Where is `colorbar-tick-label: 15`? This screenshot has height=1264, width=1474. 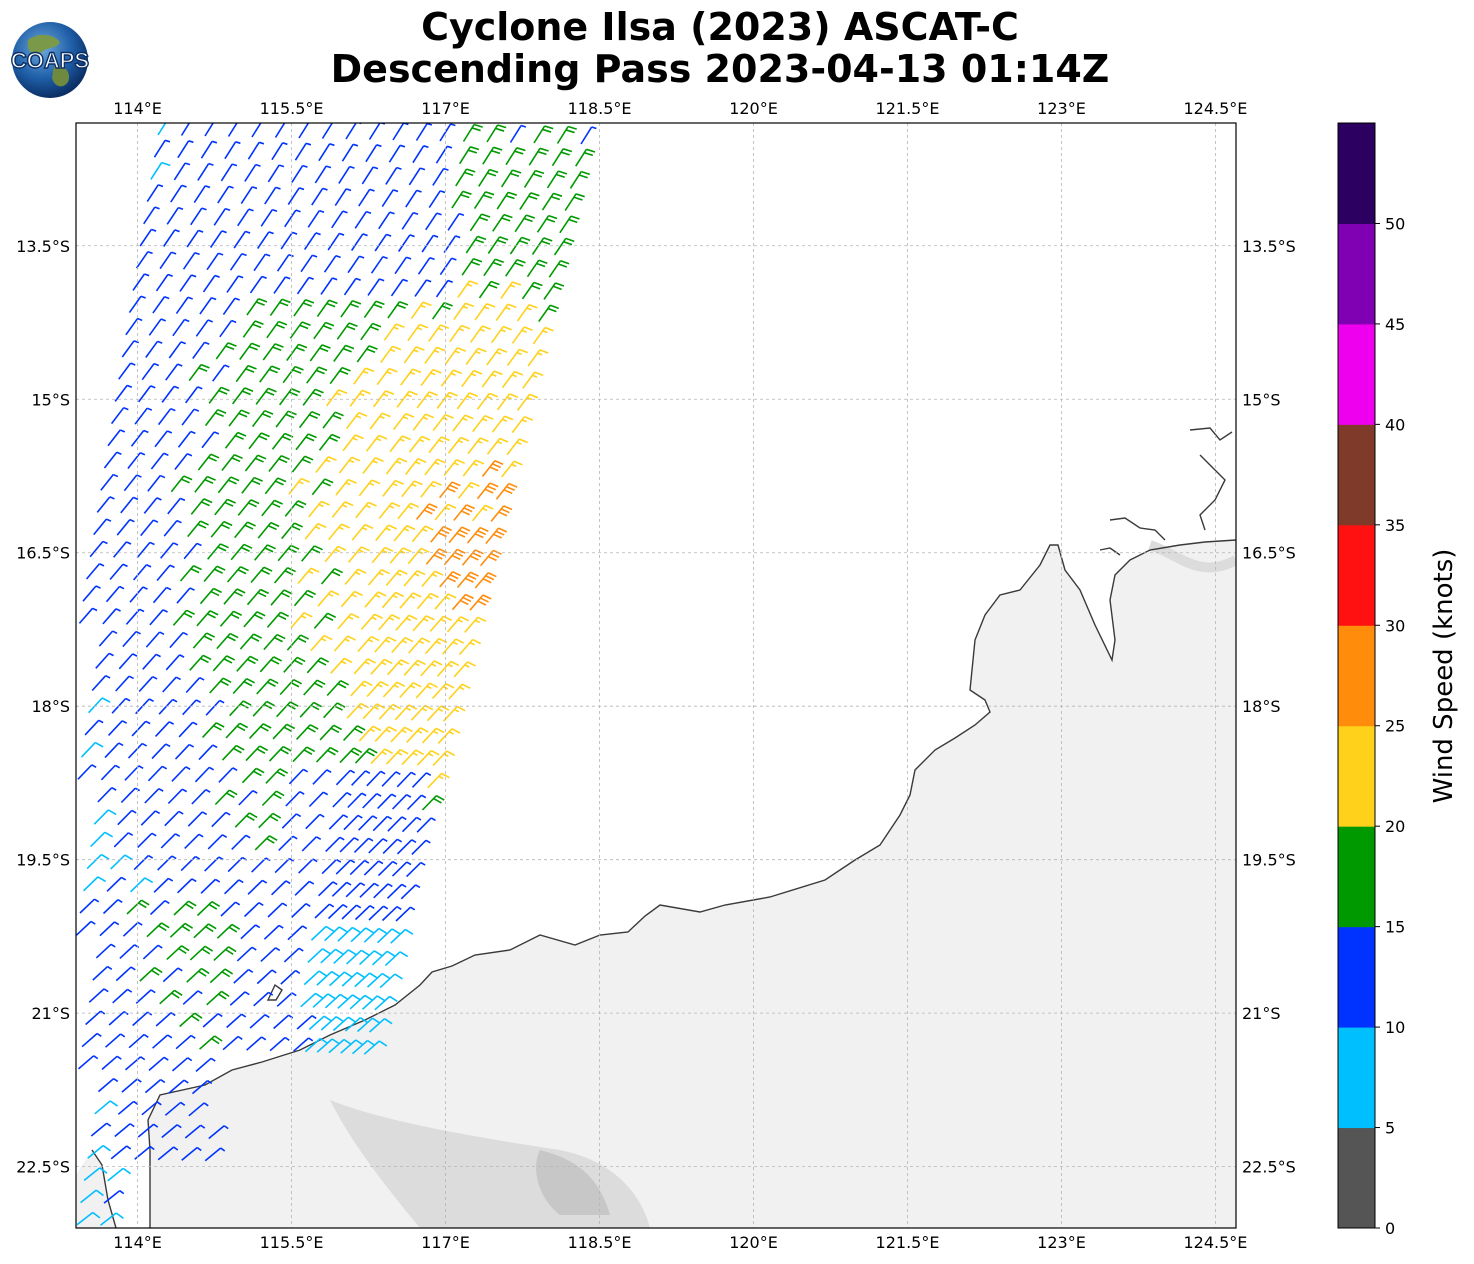 colorbar-tick-label: 15 is located at coordinates (1395, 927).